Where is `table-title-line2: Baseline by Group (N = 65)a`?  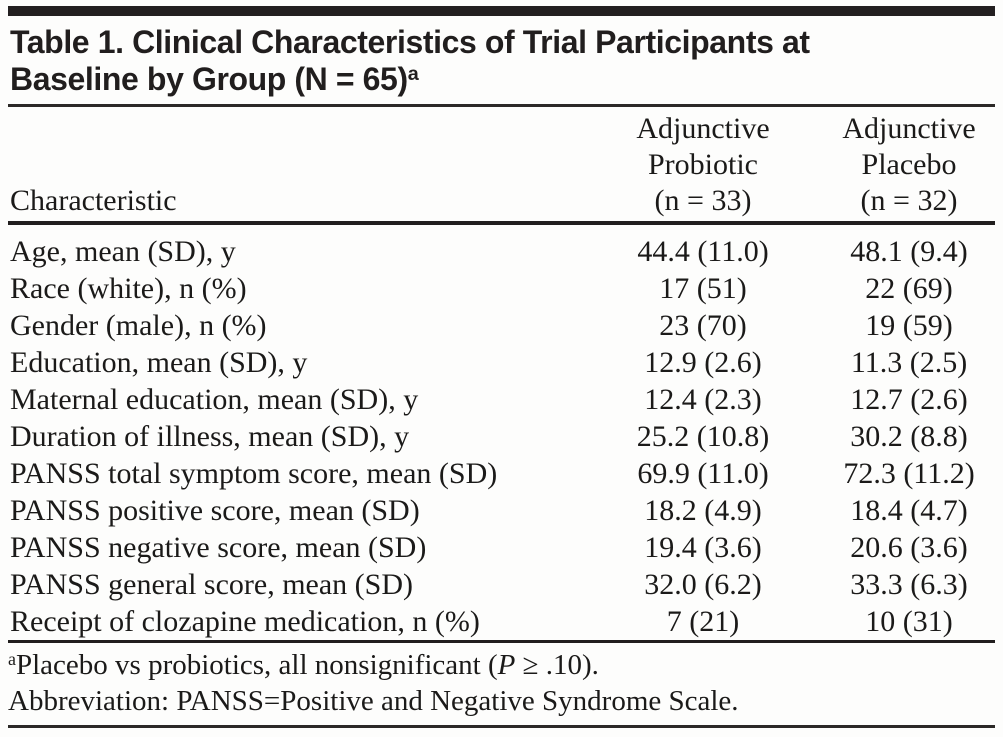 table-title-line2: Baseline by Group (N = 65)a is located at coordinates (502, 79).